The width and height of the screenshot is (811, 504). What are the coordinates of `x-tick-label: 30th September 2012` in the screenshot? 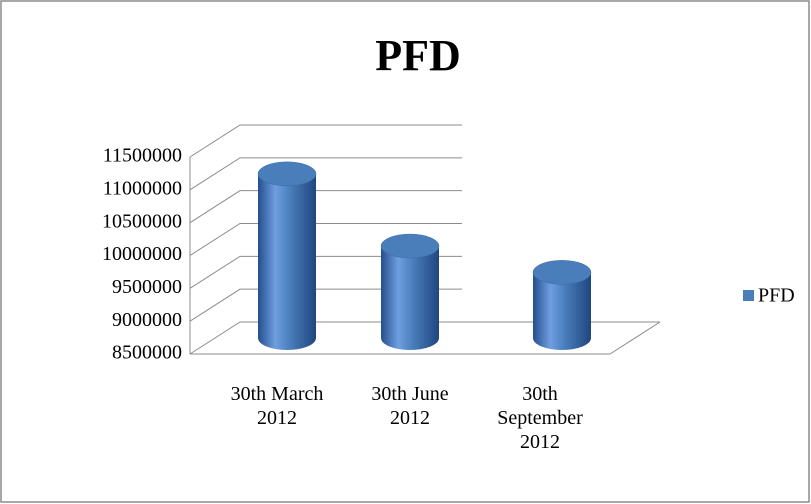 It's located at (540, 418).